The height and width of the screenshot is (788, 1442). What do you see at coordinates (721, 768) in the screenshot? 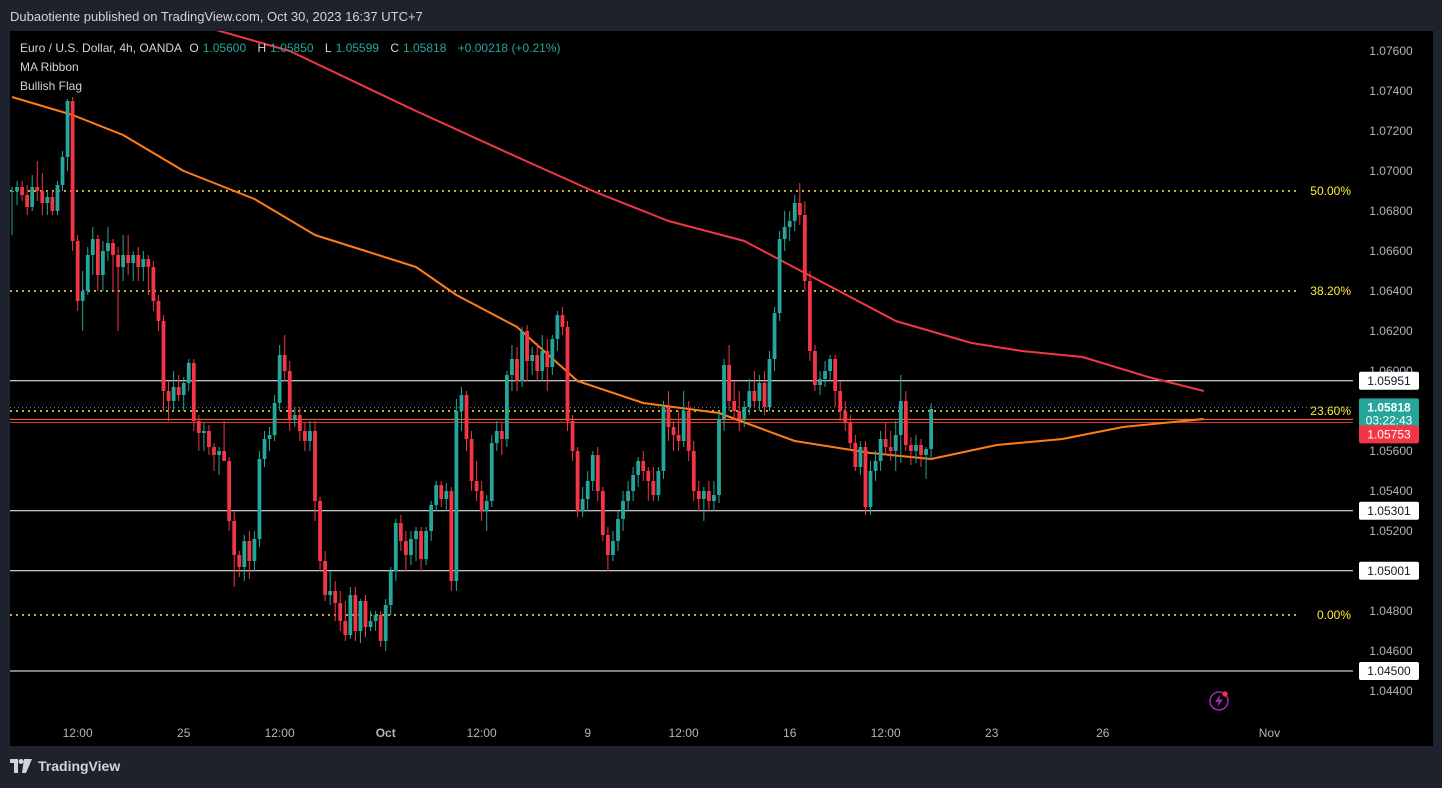
I see `footer-bar: TradingView` at bounding box center [721, 768].